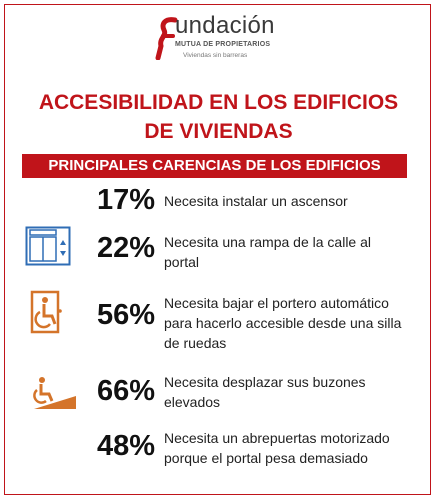 Image resolution: width=437 pixels, height=499 pixels. What do you see at coordinates (54, 393) in the screenshot?
I see `wheelchair-ramp-icon` at bounding box center [54, 393].